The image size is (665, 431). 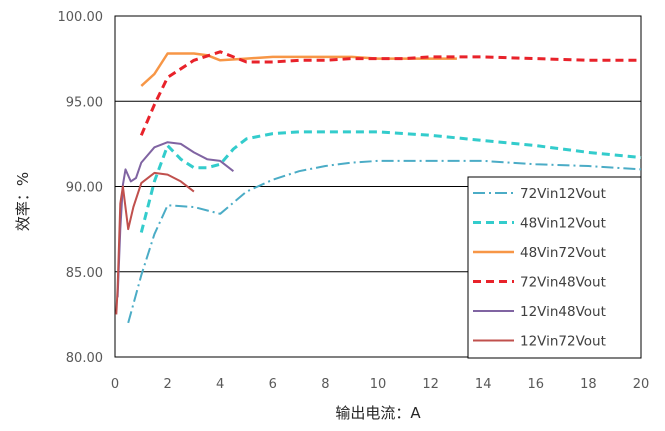 What do you see at coordinates (563, 283) in the screenshot?
I see `legend-label: 72Vin48Vout` at bounding box center [563, 283].